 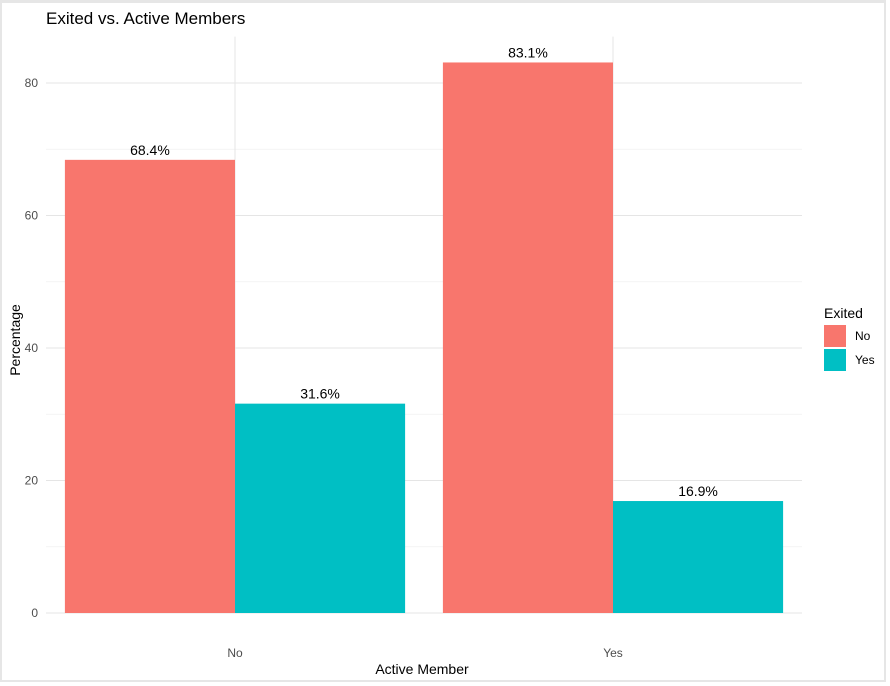 What do you see at coordinates (528, 52) in the screenshot?
I see `bar-value-label: 83.1%` at bounding box center [528, 52].